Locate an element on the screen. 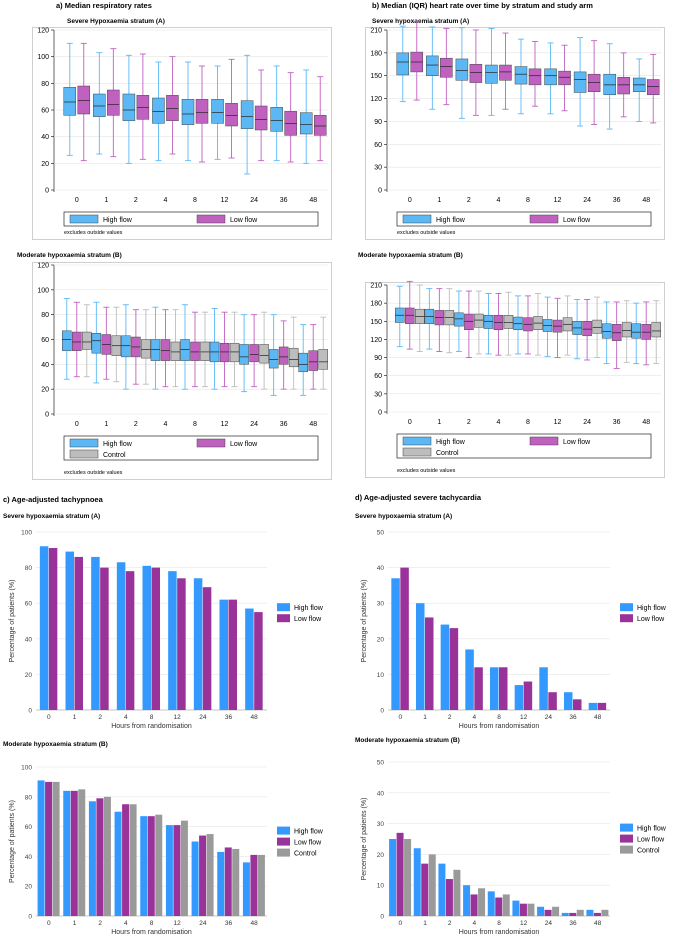 The height and width of the screenshot is (940, 685). x-axis-label: Hours from randomisation is located at coordinates (151, 726).